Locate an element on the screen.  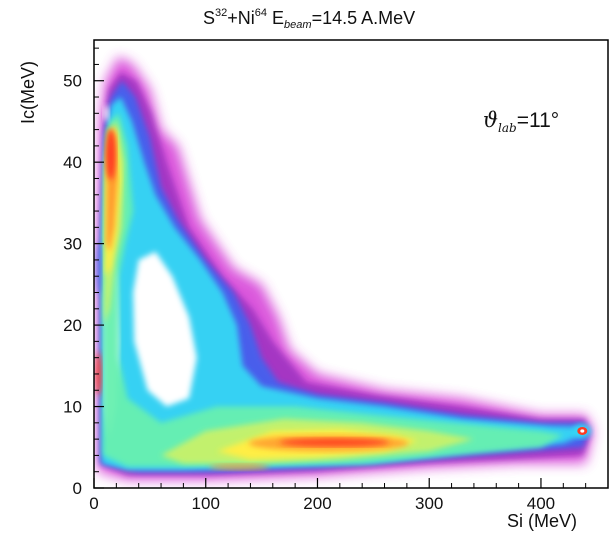
y-tick-label: 20 is located at coordinates (72, 325).